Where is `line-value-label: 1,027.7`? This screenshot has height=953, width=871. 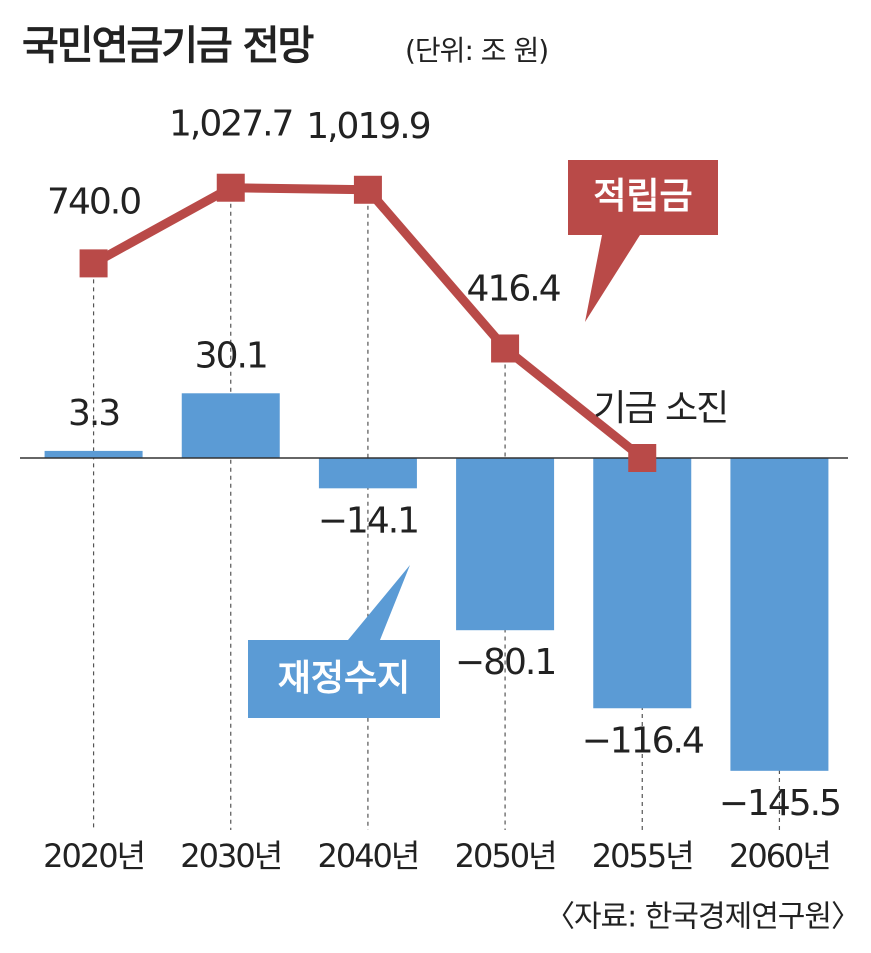
line-value-label: 1,027.7 is located at coordinates (230, 124).